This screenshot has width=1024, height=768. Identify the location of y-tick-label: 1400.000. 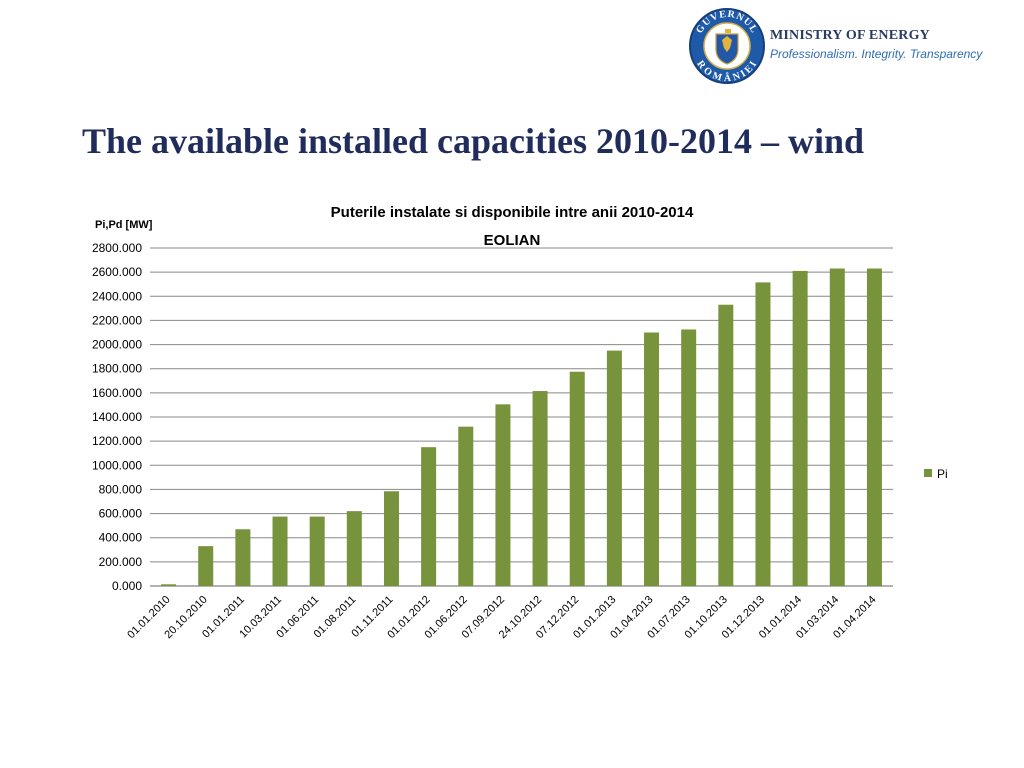
(117, 417).